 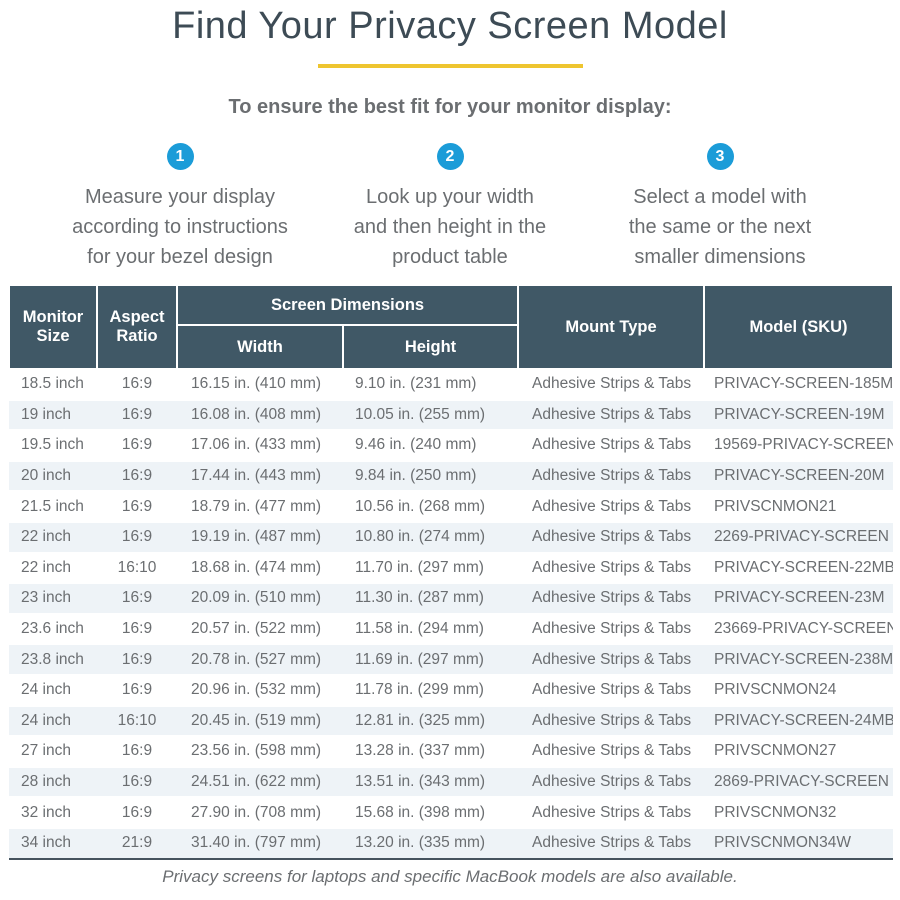 I want to click on cell-width: 18.79 in. (477 mm), so click(x=260, y=506).